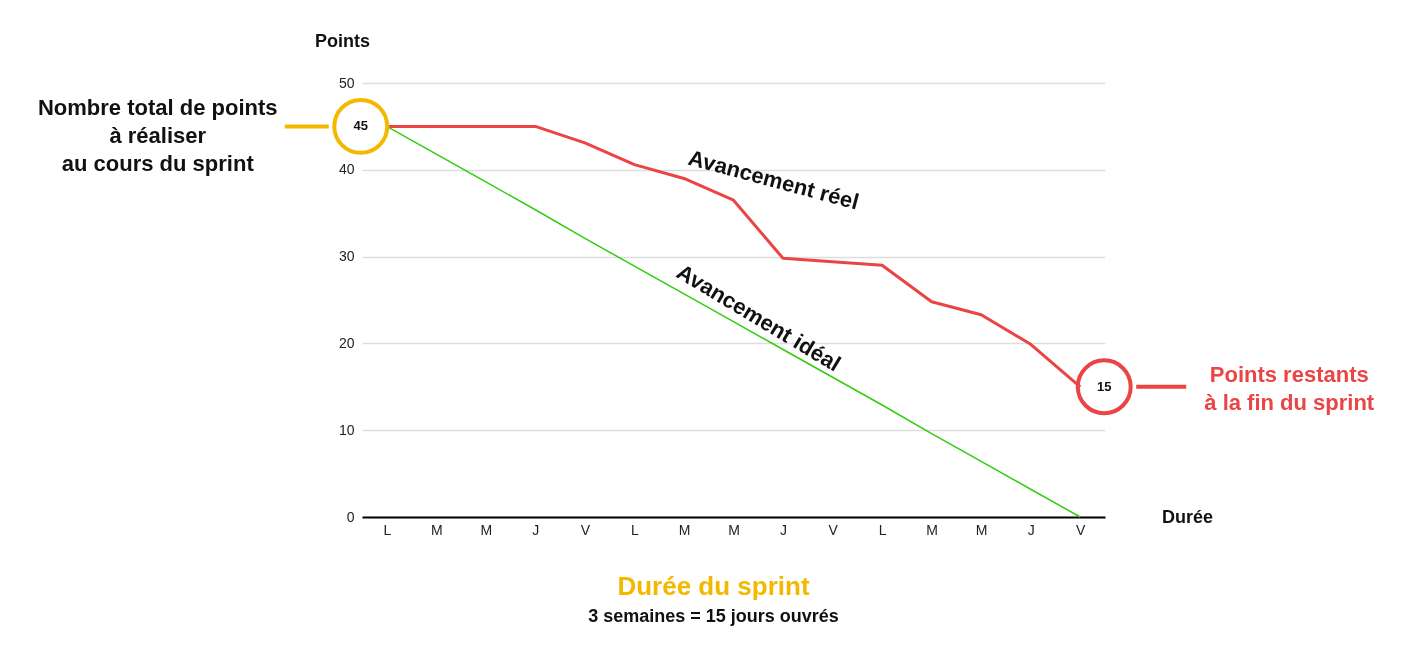  Describe the element at coordinates (346, 429) in the screenshot. I see `y-tick-label: 10` at that location.